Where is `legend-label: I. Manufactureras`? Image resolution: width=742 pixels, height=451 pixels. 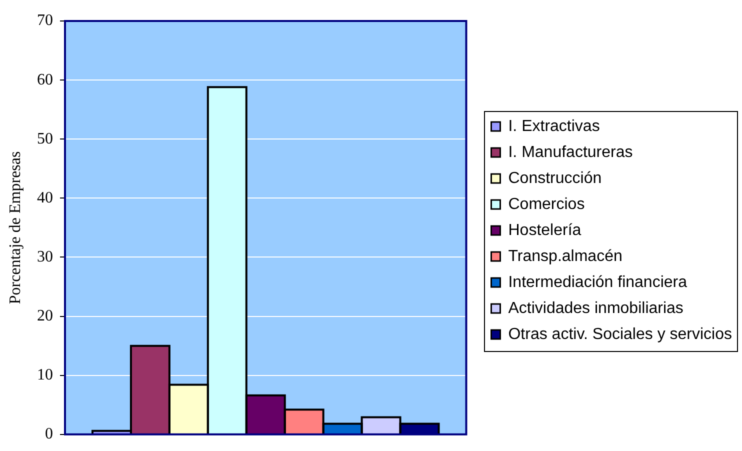
legend-label: I. Manufactureras is located at coordinates (570, 152).